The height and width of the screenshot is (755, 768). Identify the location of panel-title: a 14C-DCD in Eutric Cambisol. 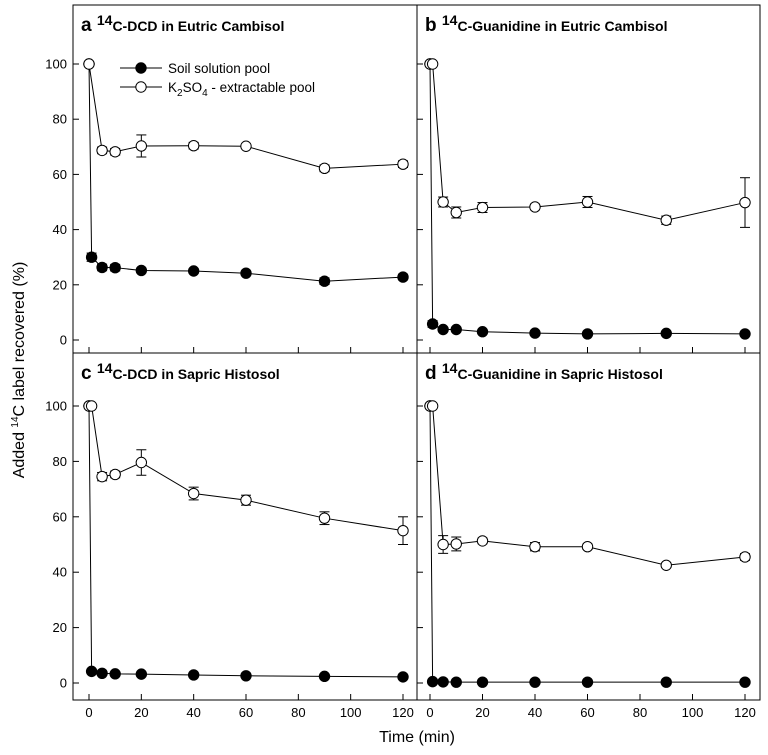
(182, 24).